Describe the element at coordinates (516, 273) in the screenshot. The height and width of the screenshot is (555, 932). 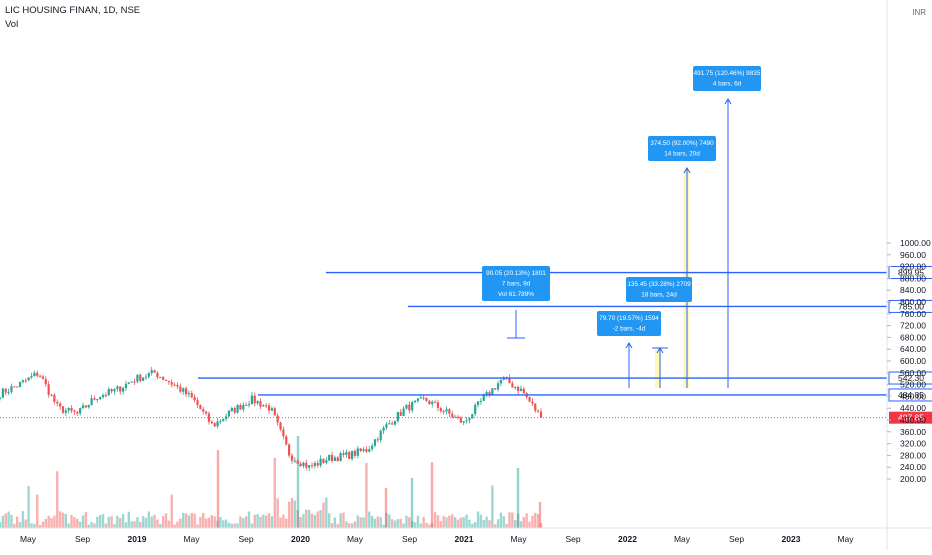
I see `measure-info-text: 90.05 (20.13%) 1801` at that location.